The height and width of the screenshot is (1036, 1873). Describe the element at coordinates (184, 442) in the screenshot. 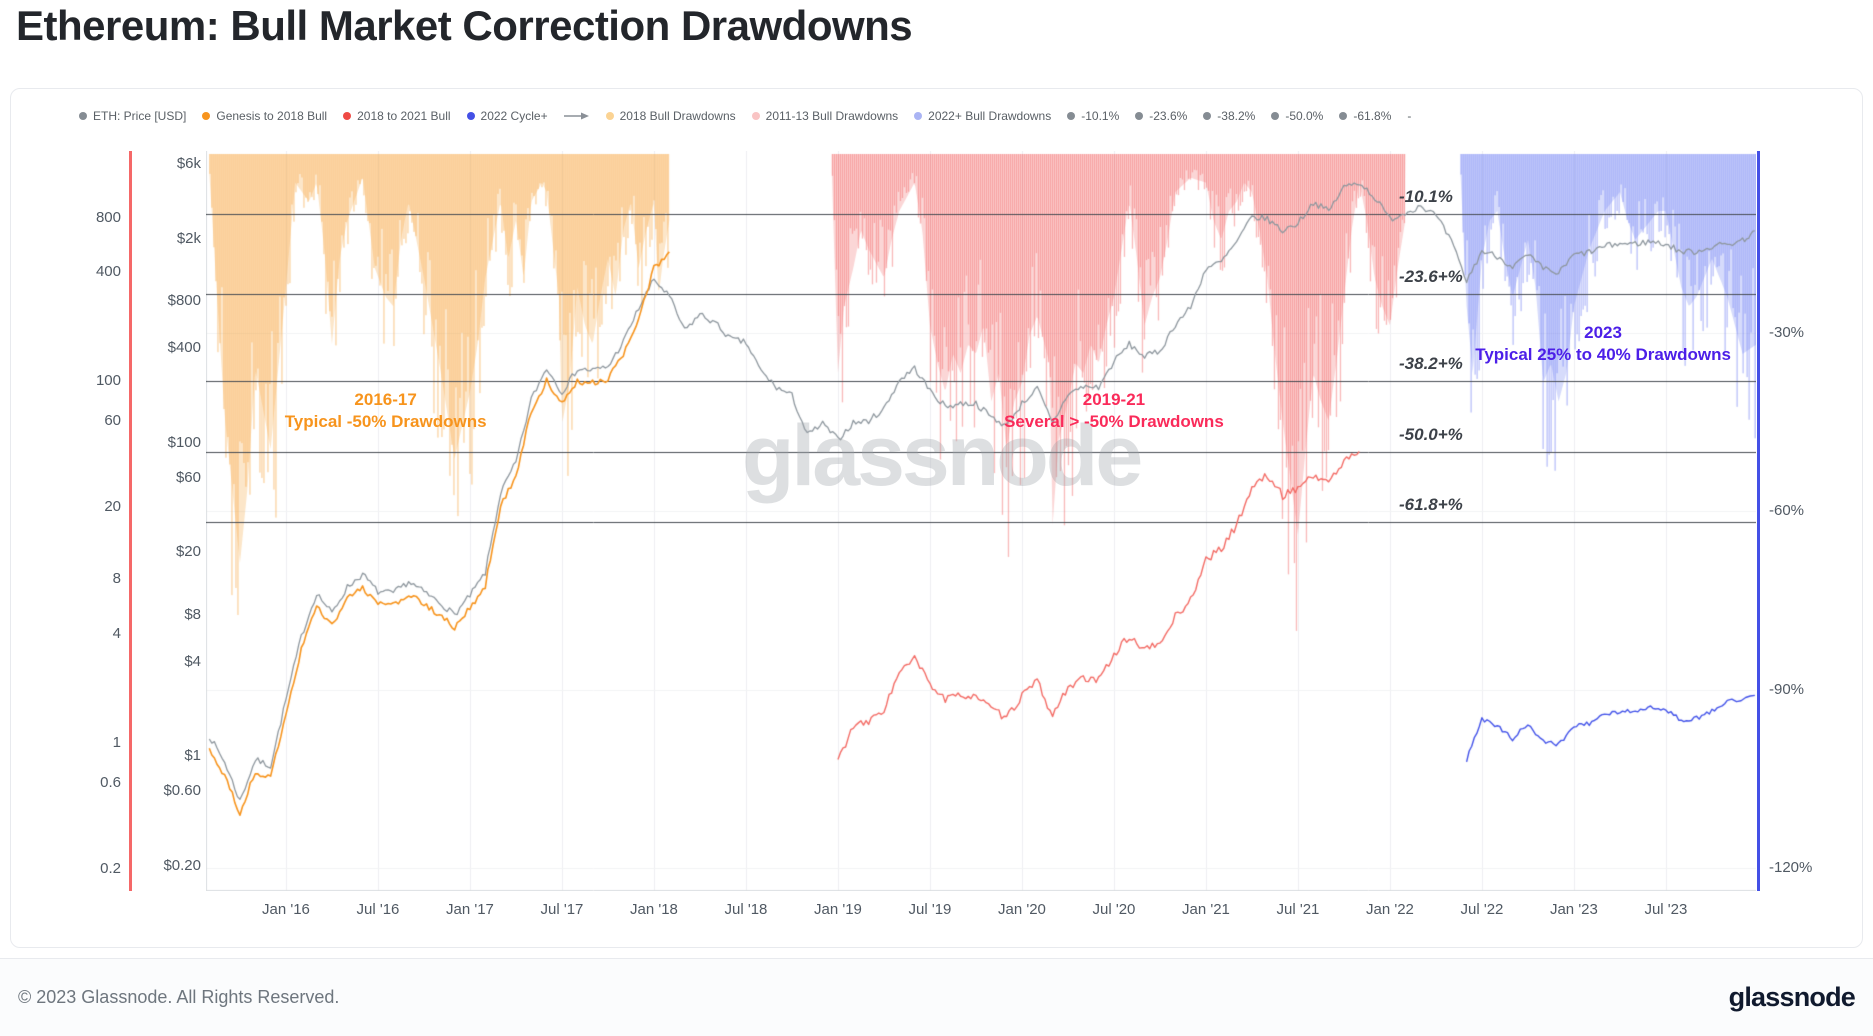

I see `y-axis-price-tick: $100` at that location.